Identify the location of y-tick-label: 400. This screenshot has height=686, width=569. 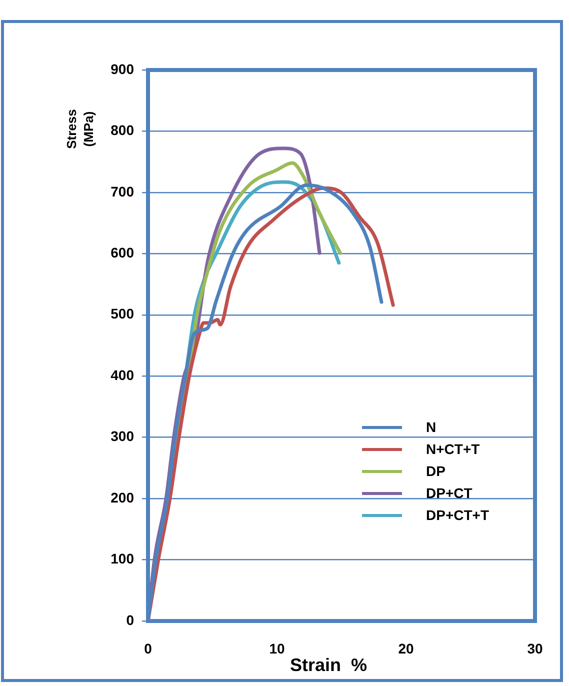
(122, 374).